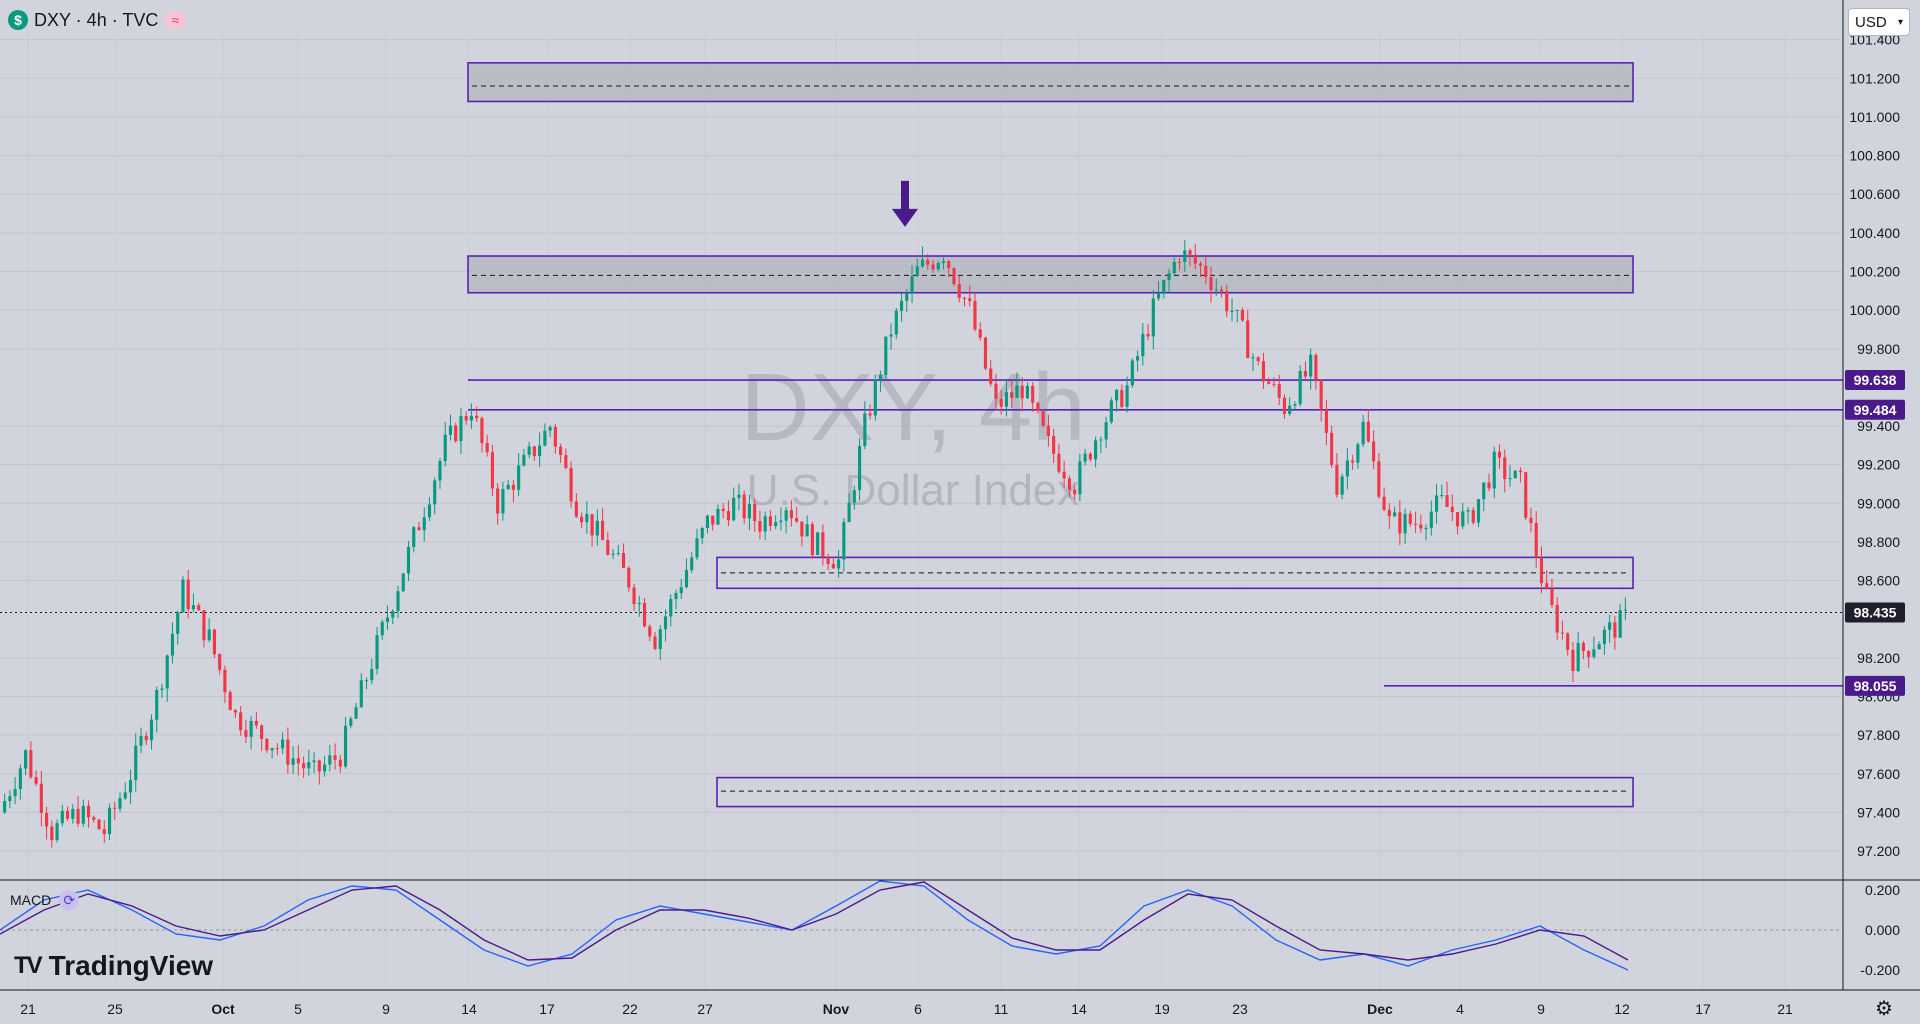 The width and height of the screenshot is (1920, 1024). Describe the element at coordinates (905, 203) in the screenshot. I see `arrow-down-icon` at that location.